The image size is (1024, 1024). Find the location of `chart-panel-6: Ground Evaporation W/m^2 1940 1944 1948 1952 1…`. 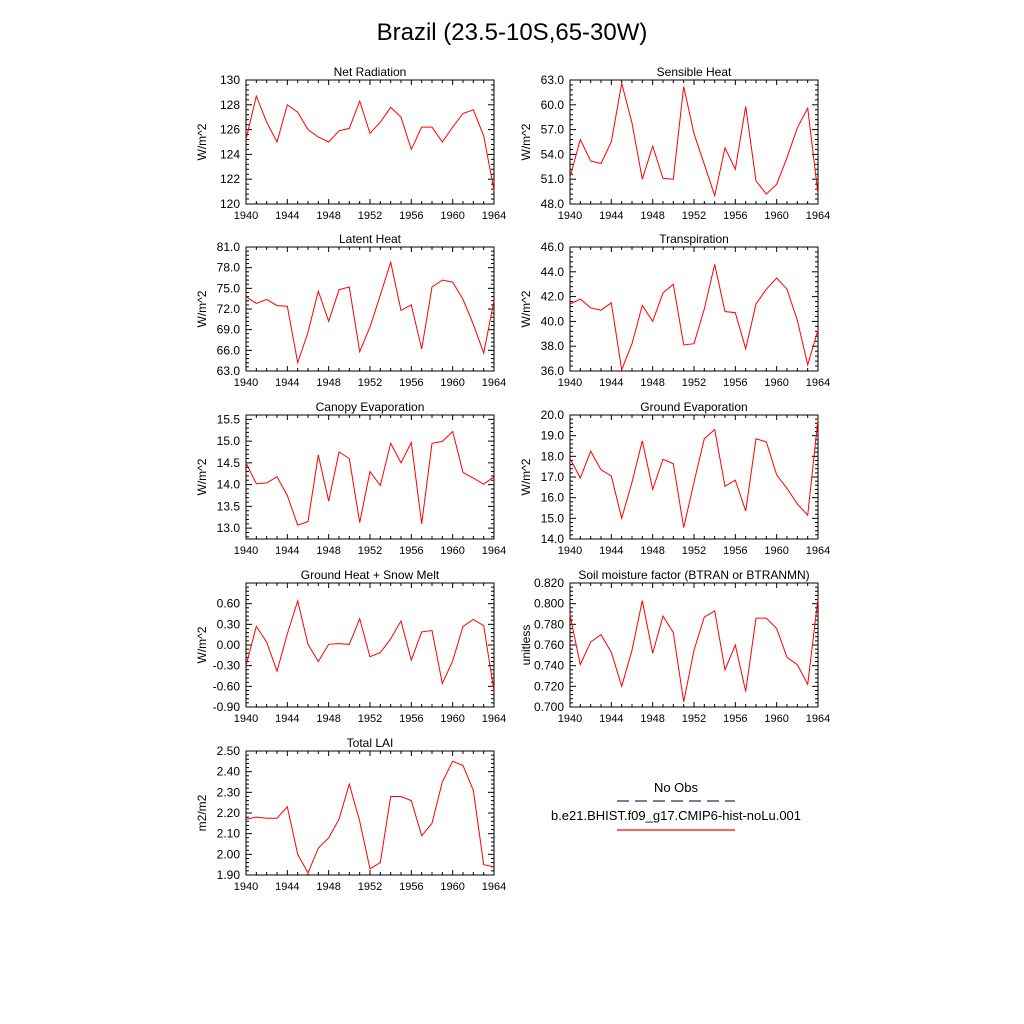

chart-panel-6: Ground Evaporation W/m^2 1940 1944 1948 1952 1… is located at coordinates (674, 478).